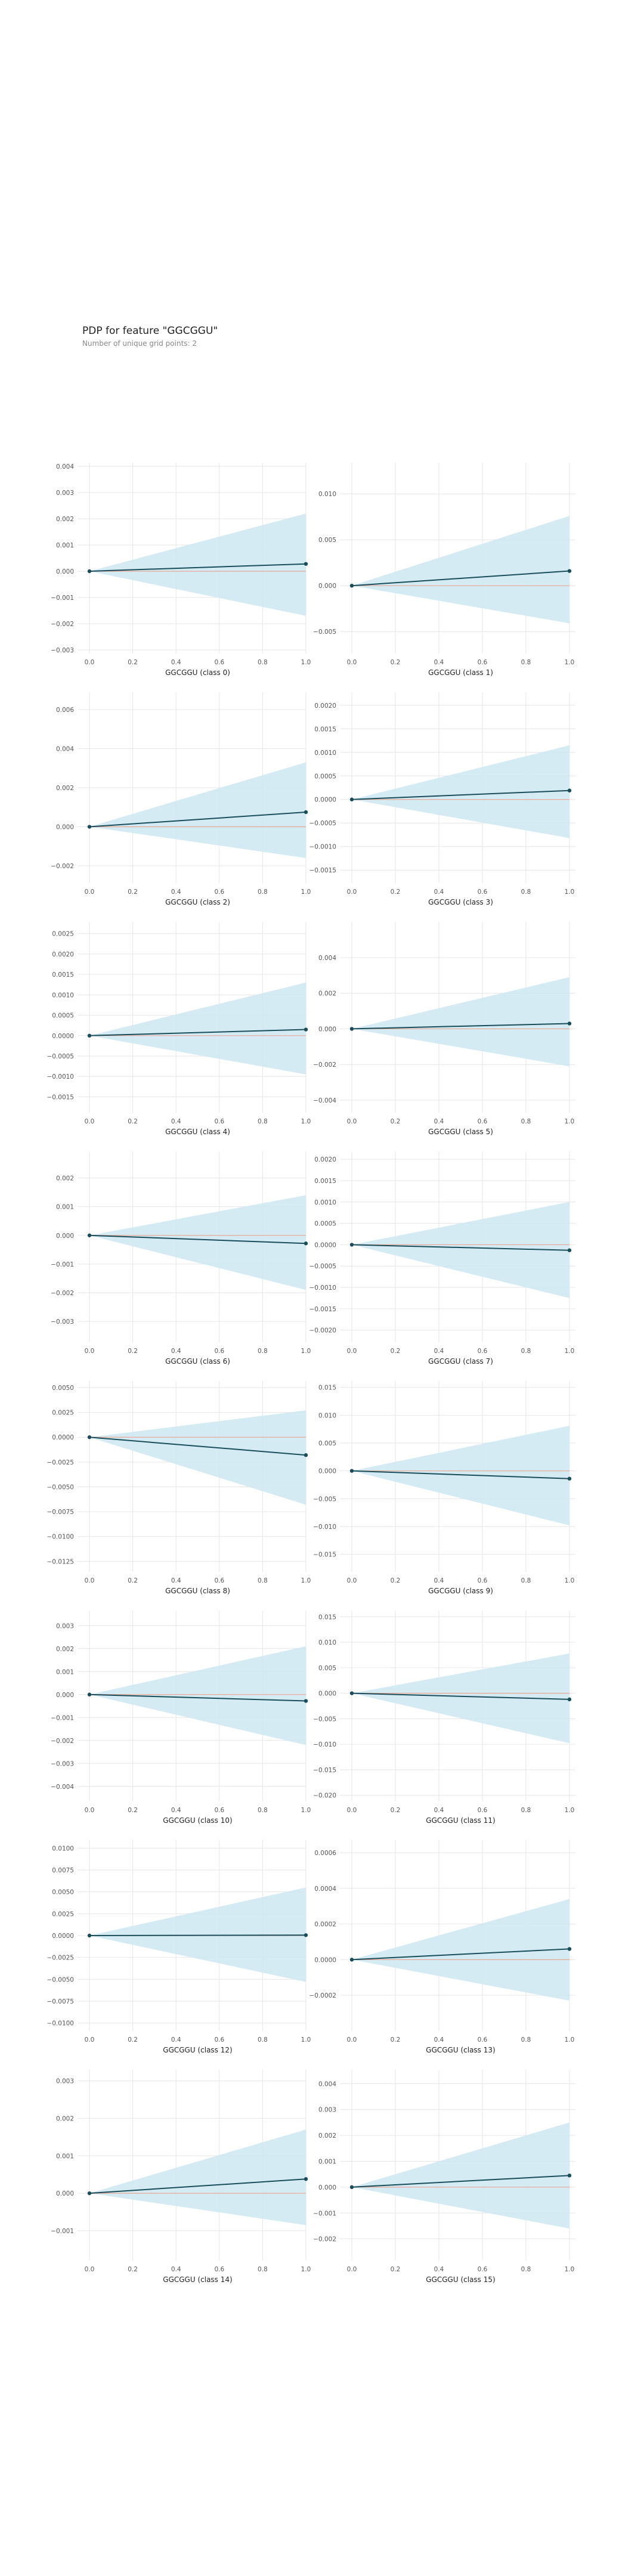 The width and height of the screenshot is (644, 2576). I want to click on x-axis-label: GGCGGU (class 10), so click(198, 1820).